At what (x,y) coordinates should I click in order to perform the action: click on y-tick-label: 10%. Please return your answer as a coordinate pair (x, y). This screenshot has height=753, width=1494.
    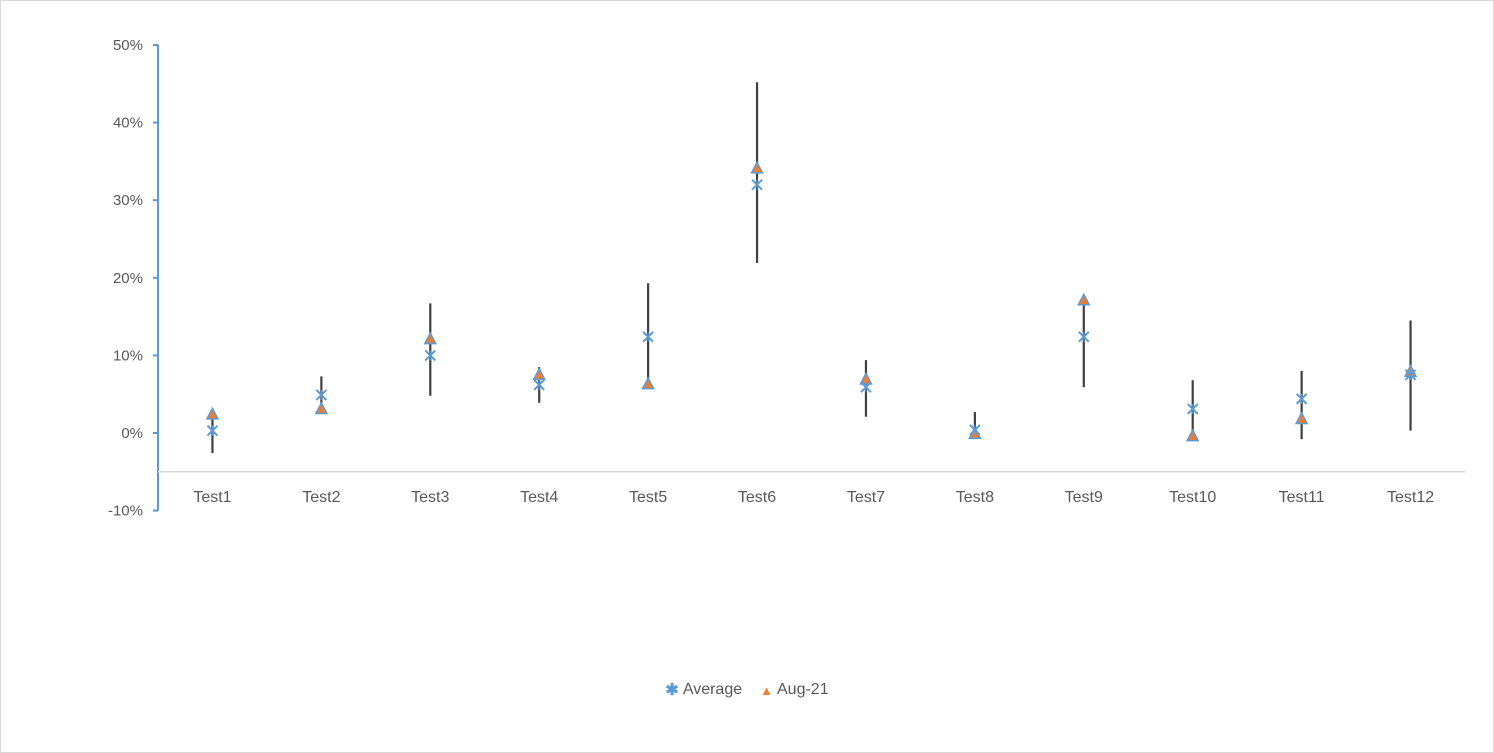
    Looking at the image, I should click on (128, 355).